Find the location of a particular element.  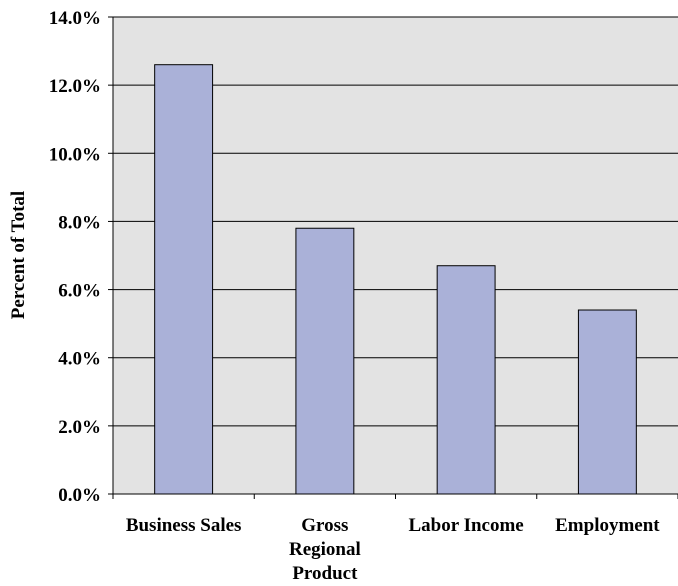

y-tick-label: 6.0% is located at coordinates (79, 291).